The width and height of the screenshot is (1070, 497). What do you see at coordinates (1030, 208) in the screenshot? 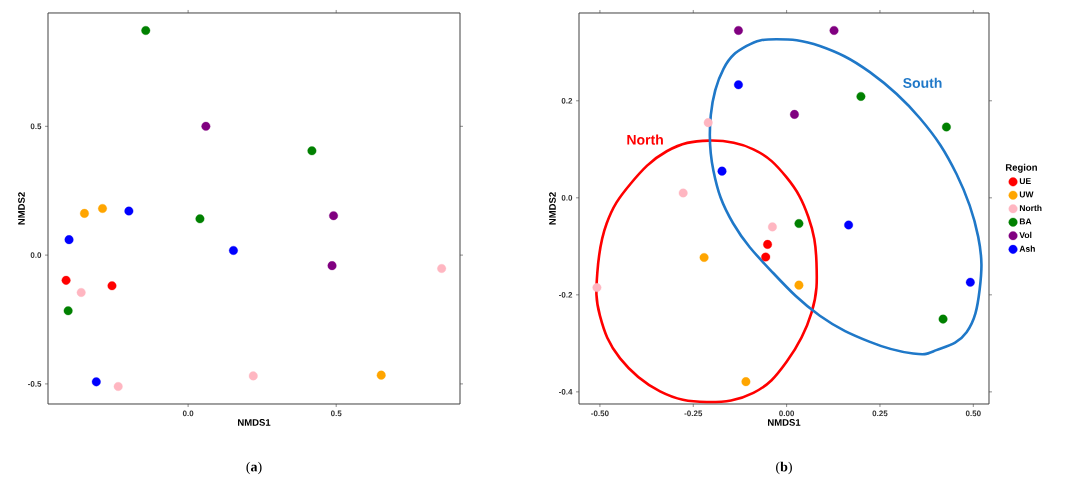
I see `legend-label: North` at bounding box center [1030, 208].